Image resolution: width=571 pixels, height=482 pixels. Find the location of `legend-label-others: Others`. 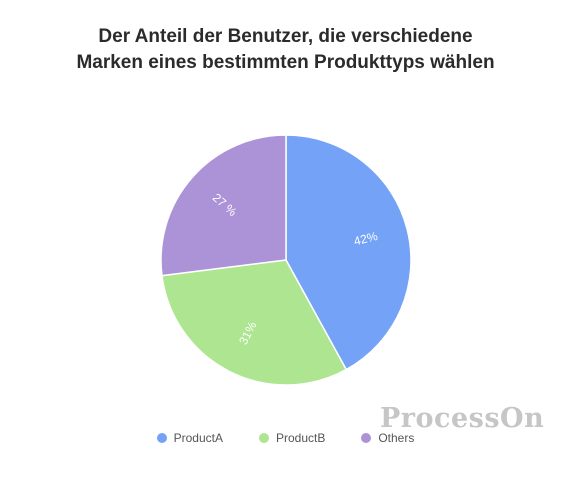

legend-label-others: Others is located at coordinates (396, 438).